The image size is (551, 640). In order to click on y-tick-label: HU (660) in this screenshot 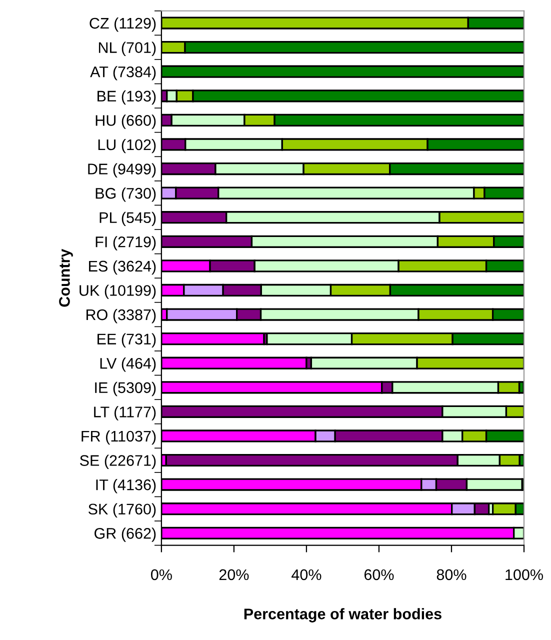, I will do `click(126, 121)`.